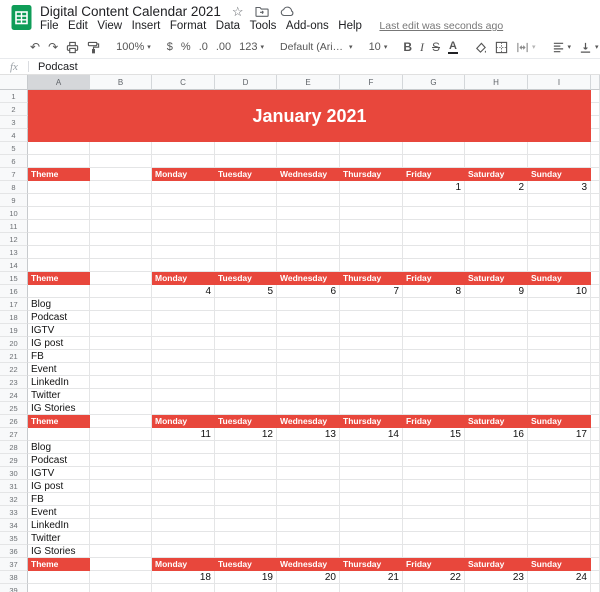 The width and height of the screenshot is (600, 592). What do you see at coordinates (121, 395) in the screenshot?
I see `cell-B24` at bounding box center [121, 395].